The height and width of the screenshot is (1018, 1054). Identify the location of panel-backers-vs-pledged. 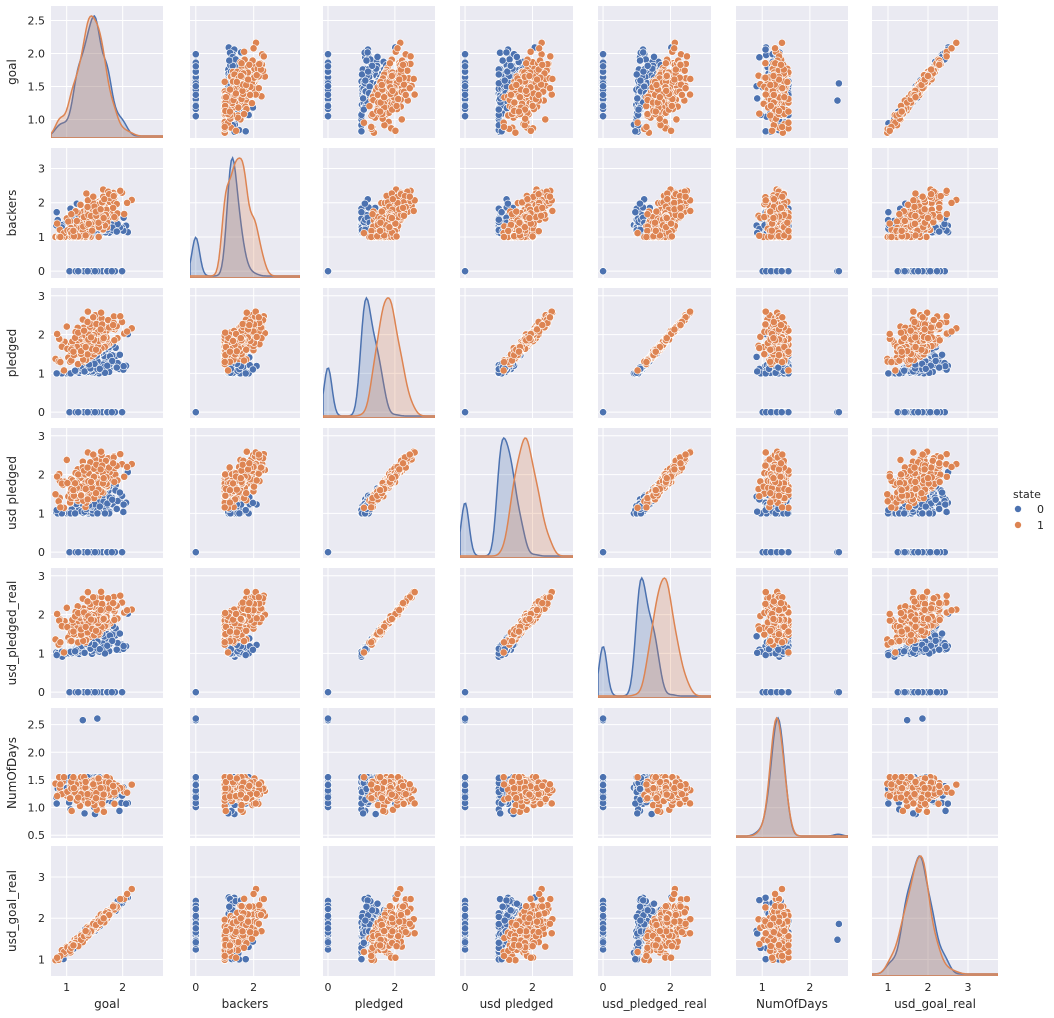
(379, 213).